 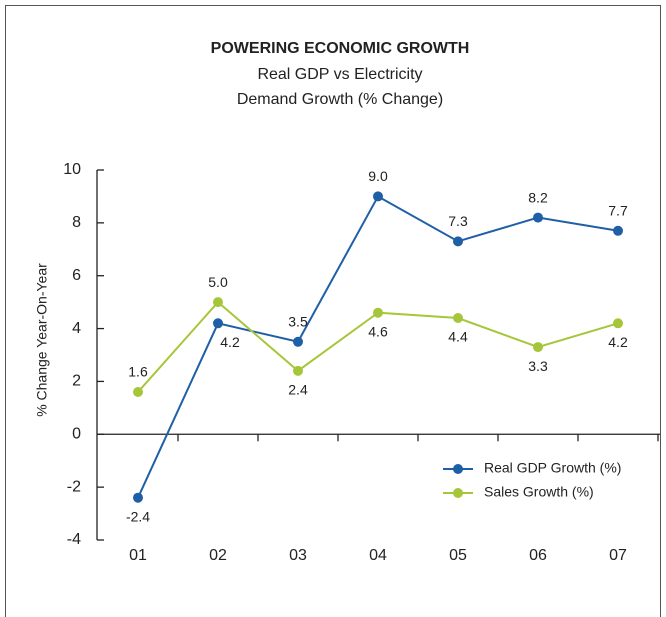 What do you see at coordinates (339, 74) in the screenshot?
I see `chart-subtitle: Real GDP vs Electricity` at bounding box center [339, 74].